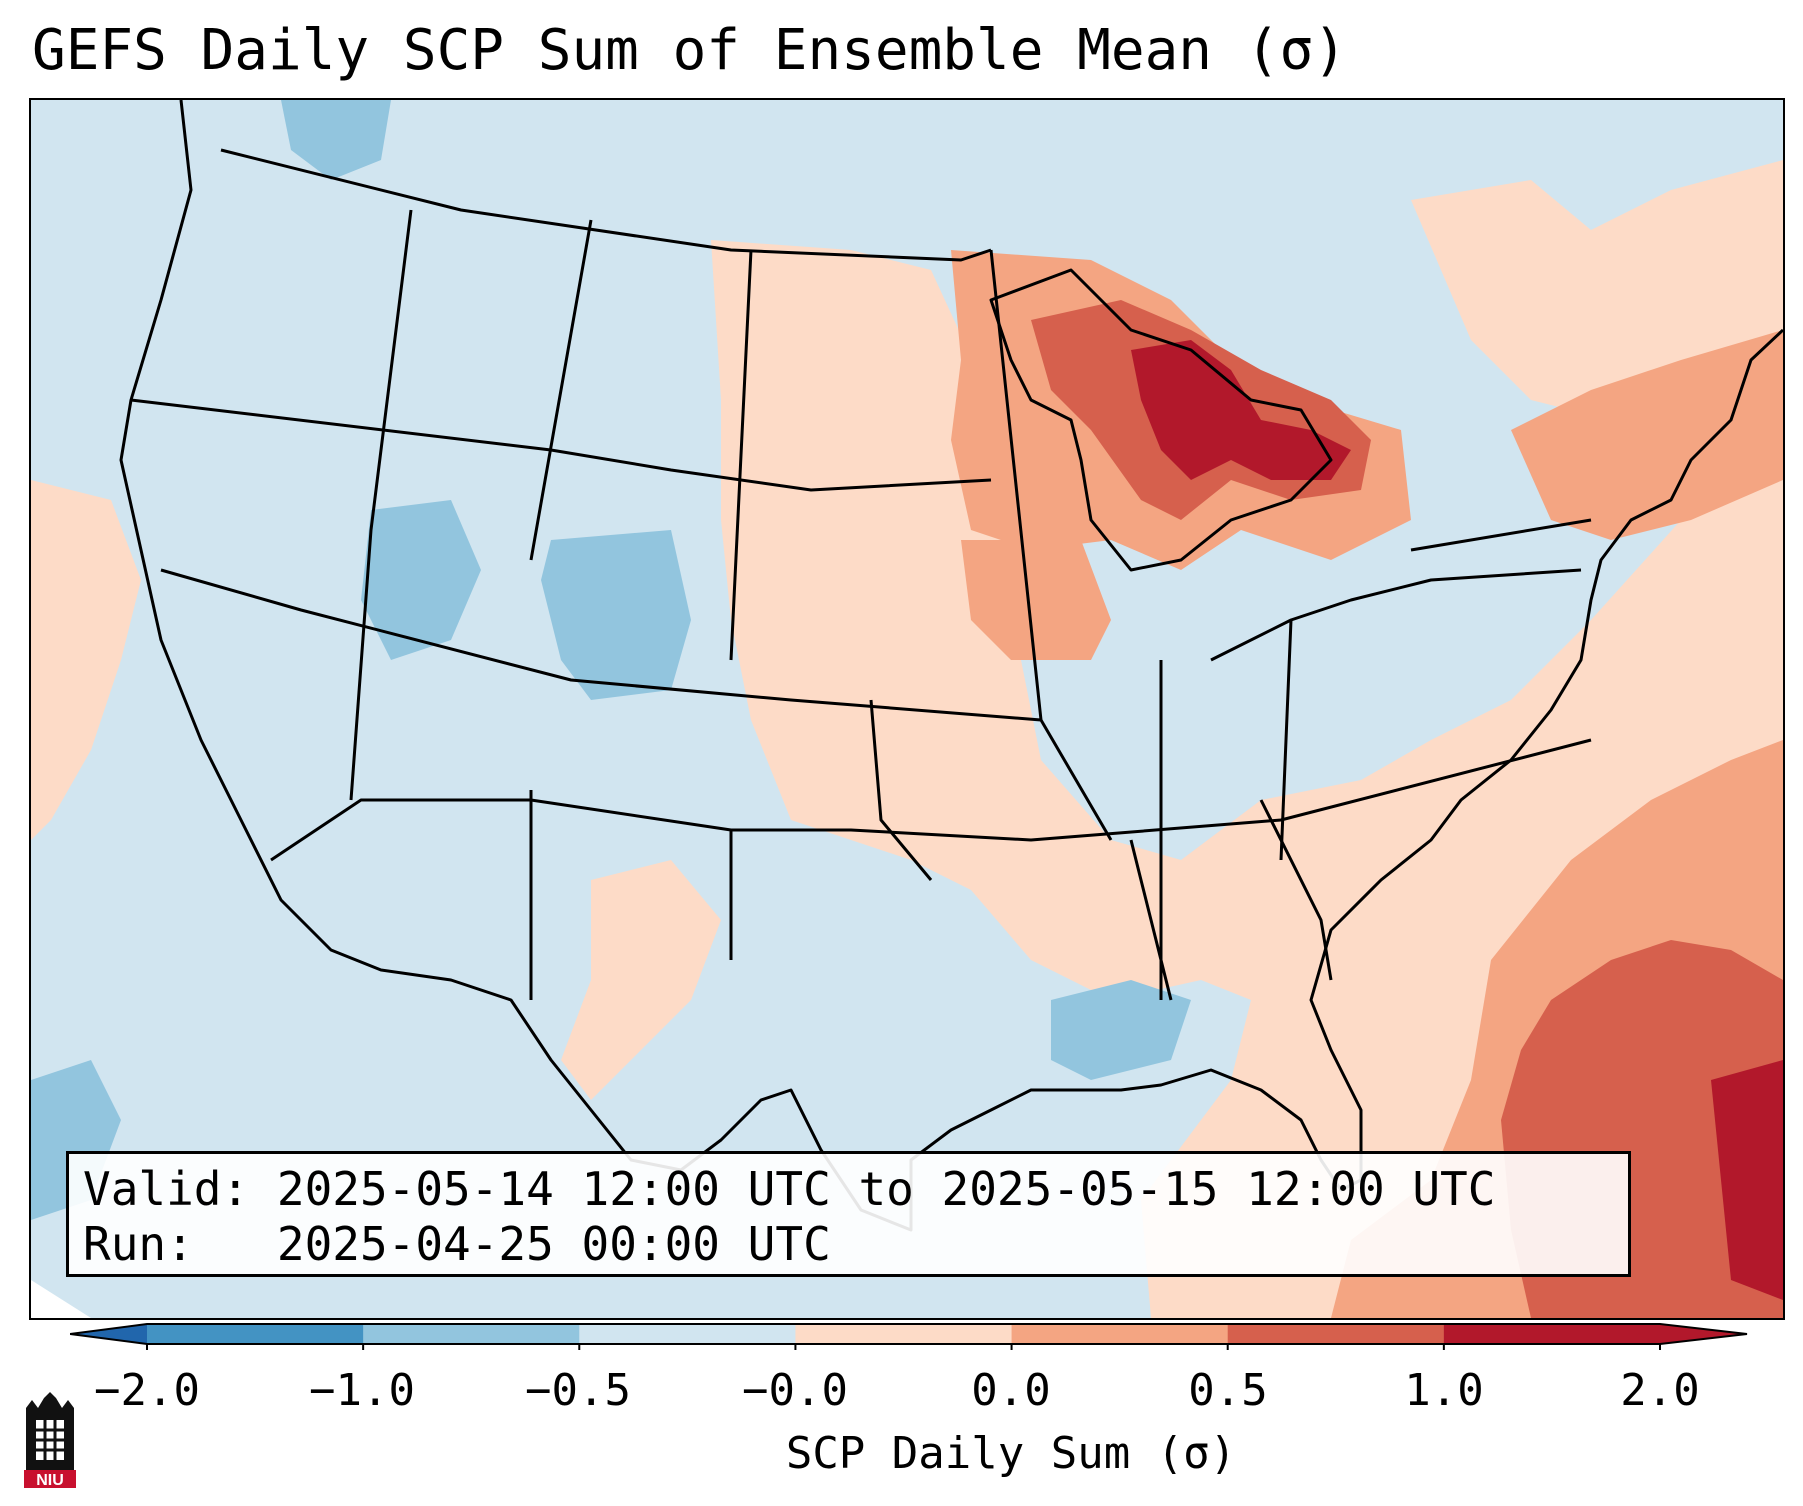 The width and height of the screenshot is (1803, 1506). Describe the element at coordinates (421, 580) in the screenshot. I see `mid-blue-region-utah` at that location.